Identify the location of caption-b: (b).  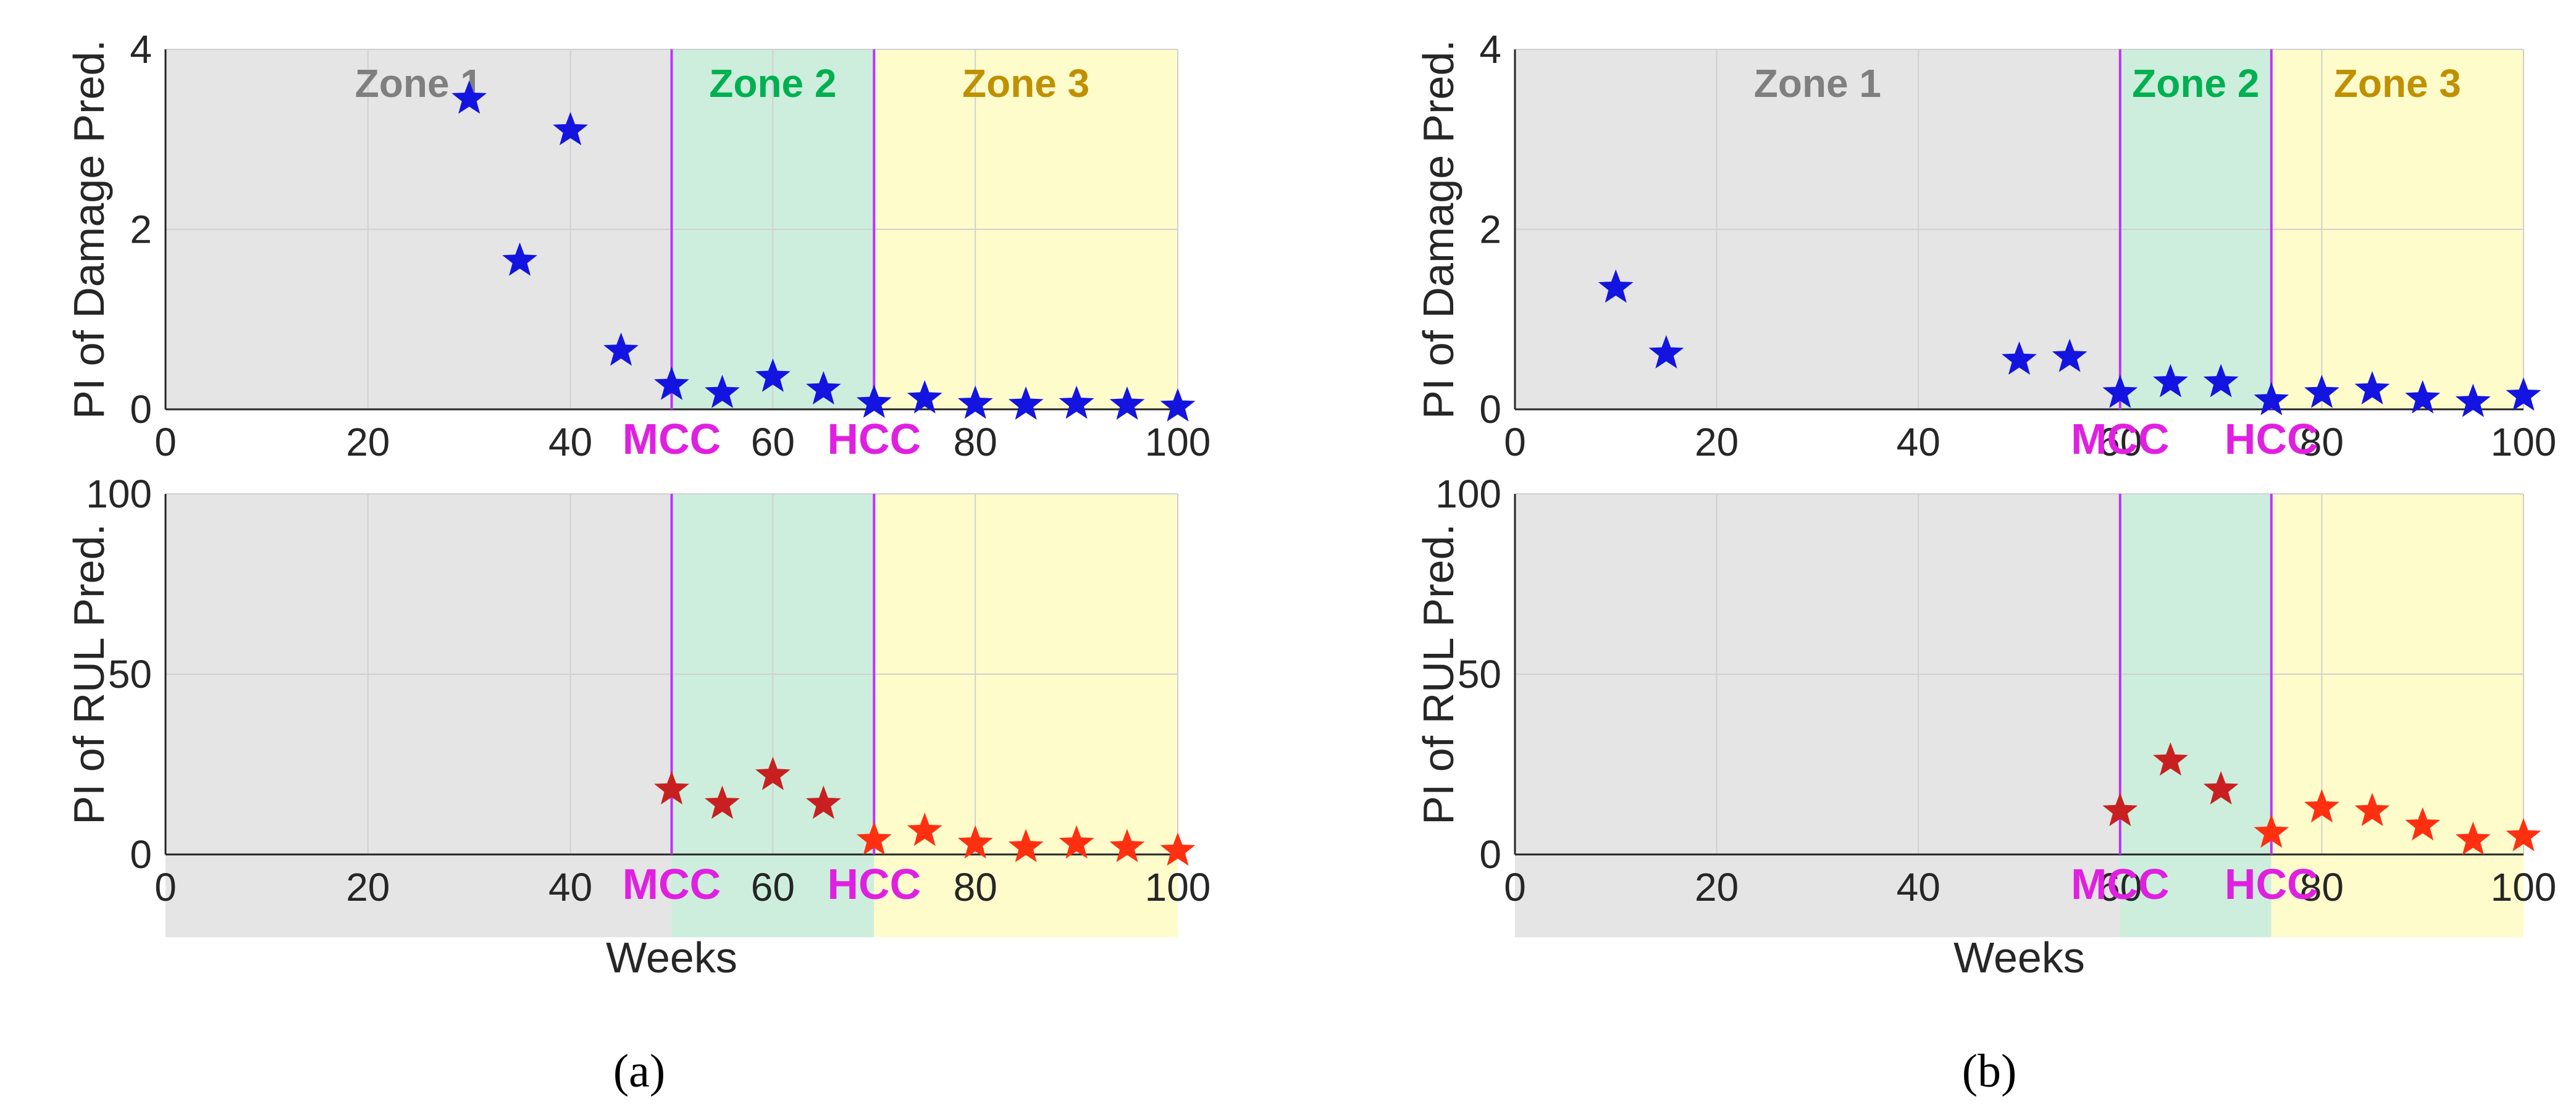
(1989, 1071).